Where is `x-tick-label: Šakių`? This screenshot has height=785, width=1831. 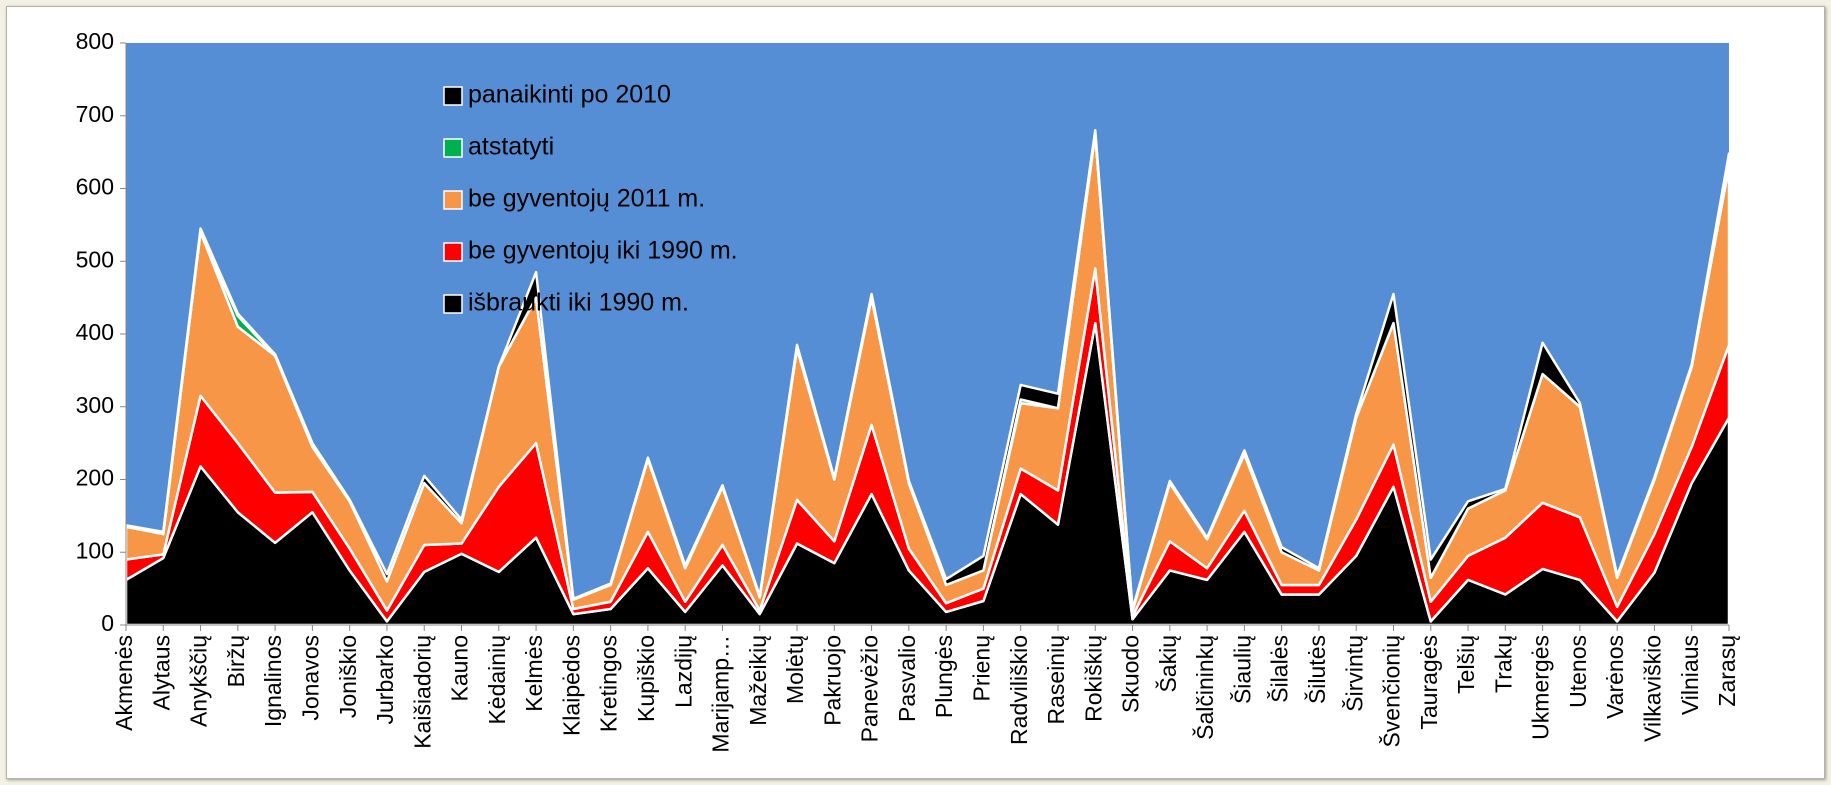
x-tick-label: Šakių is located at coordinates (1167, 664).